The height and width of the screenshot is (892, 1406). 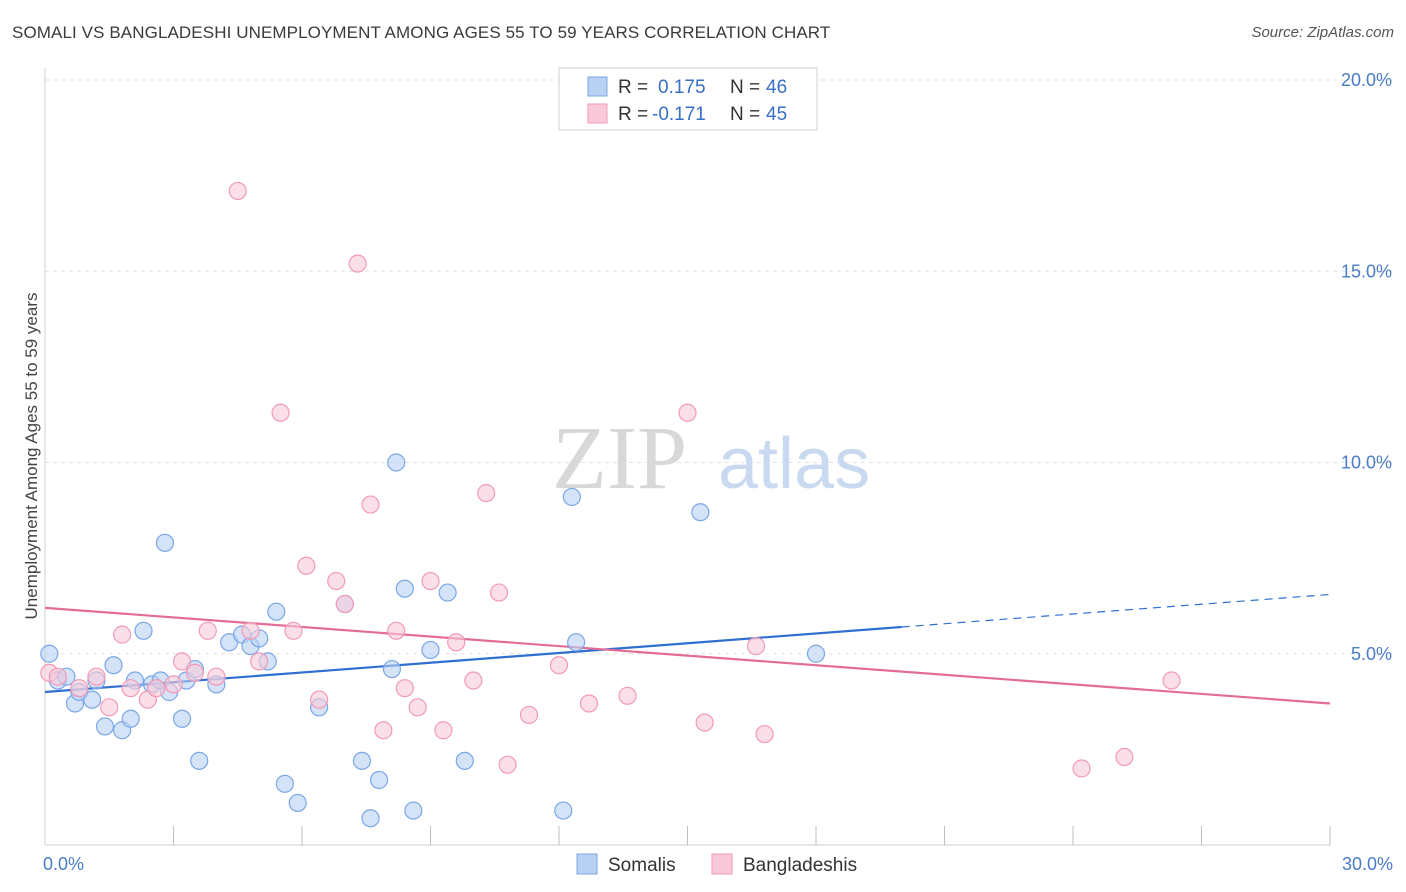 I want to click on y-tick-labels: 5.0% 10.0% 15.0% 20.0%, so click(x=1366, y=367).